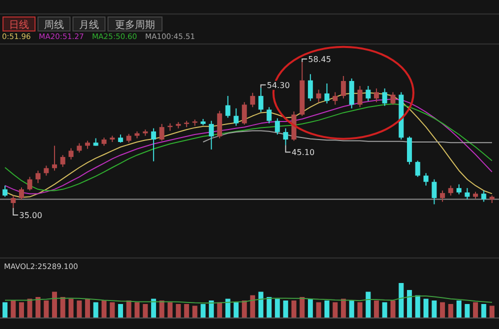 The width and height of the screenshot is (499, 329). I want to click on text: 周线, so click(54, 25).